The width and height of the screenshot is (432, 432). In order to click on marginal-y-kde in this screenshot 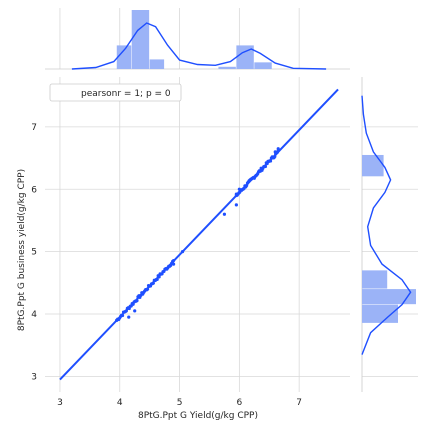, I will do `click(386, 225)`.